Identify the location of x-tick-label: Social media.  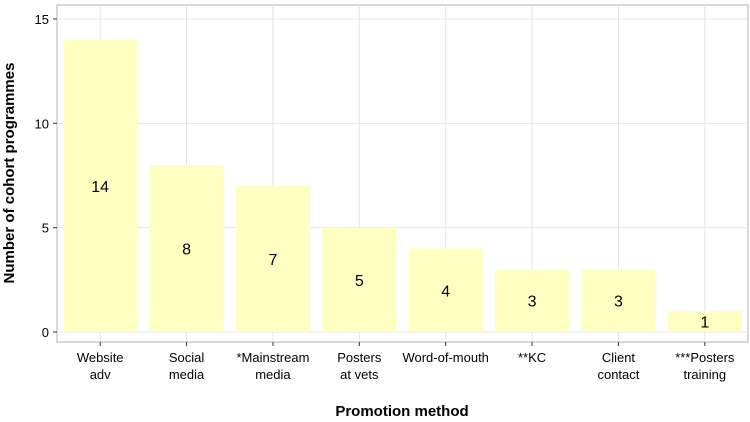
(187, 366).